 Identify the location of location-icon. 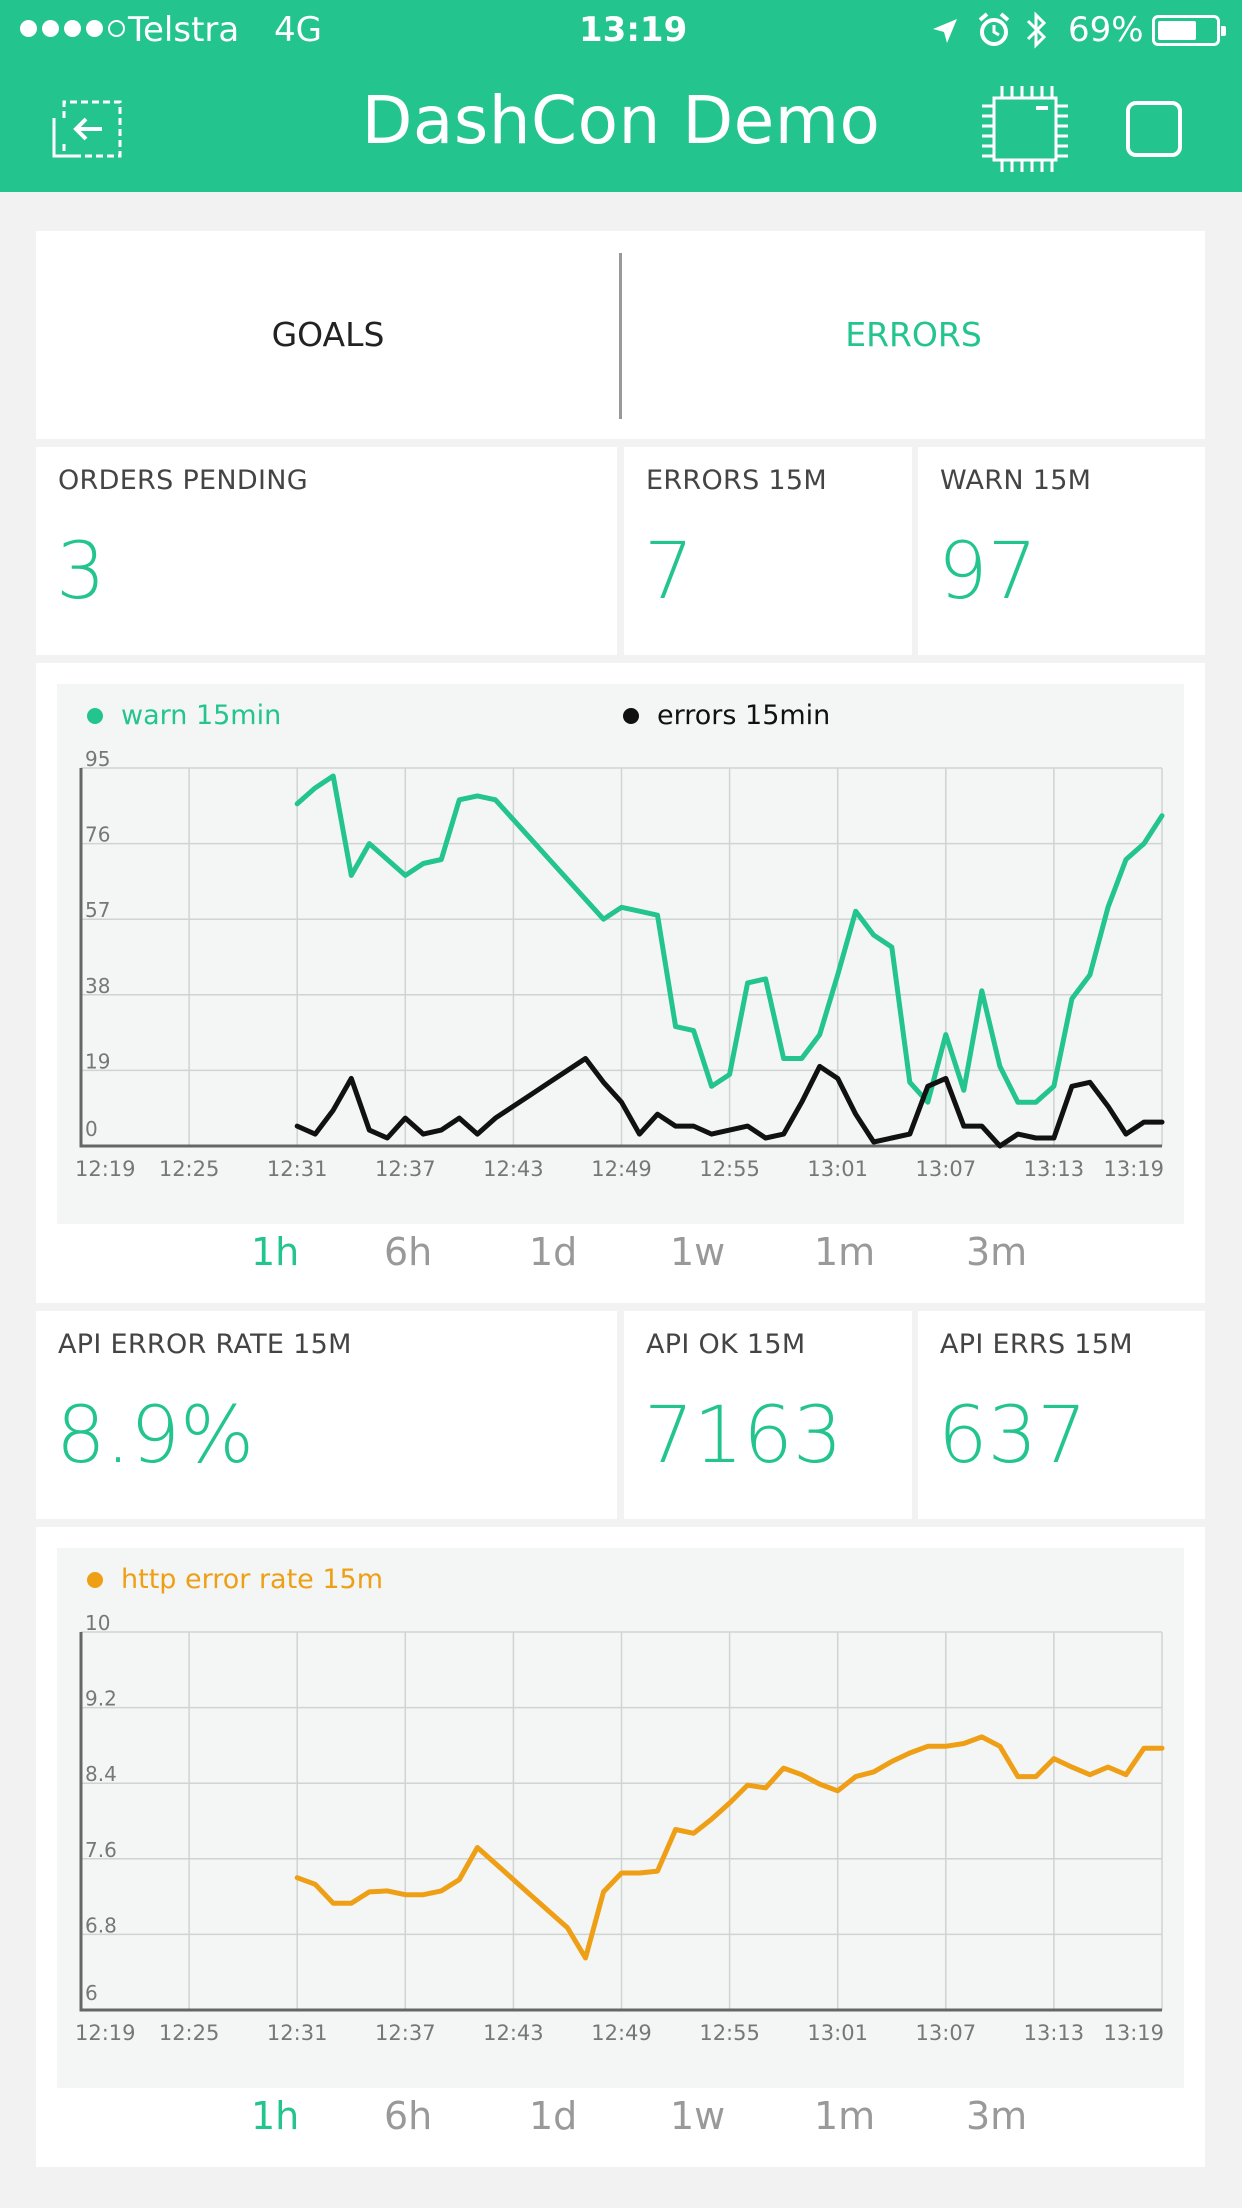
(945, 31).